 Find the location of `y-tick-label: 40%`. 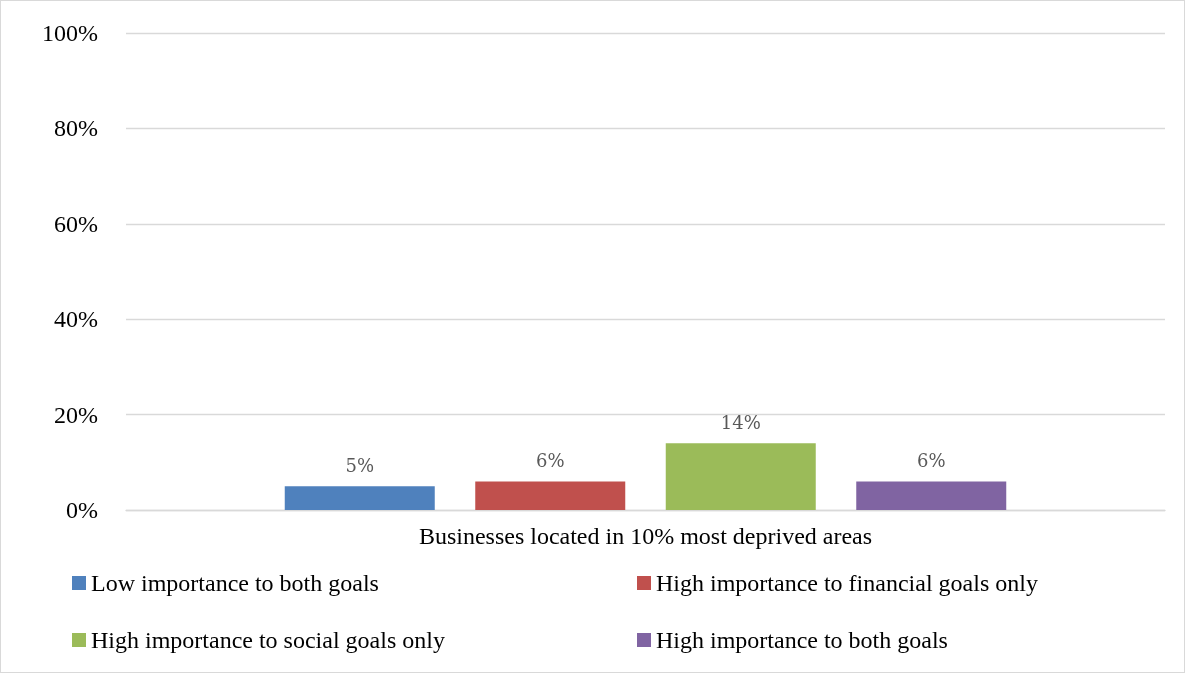

y-tick-label: 40% is located at coordinates (76, 319).